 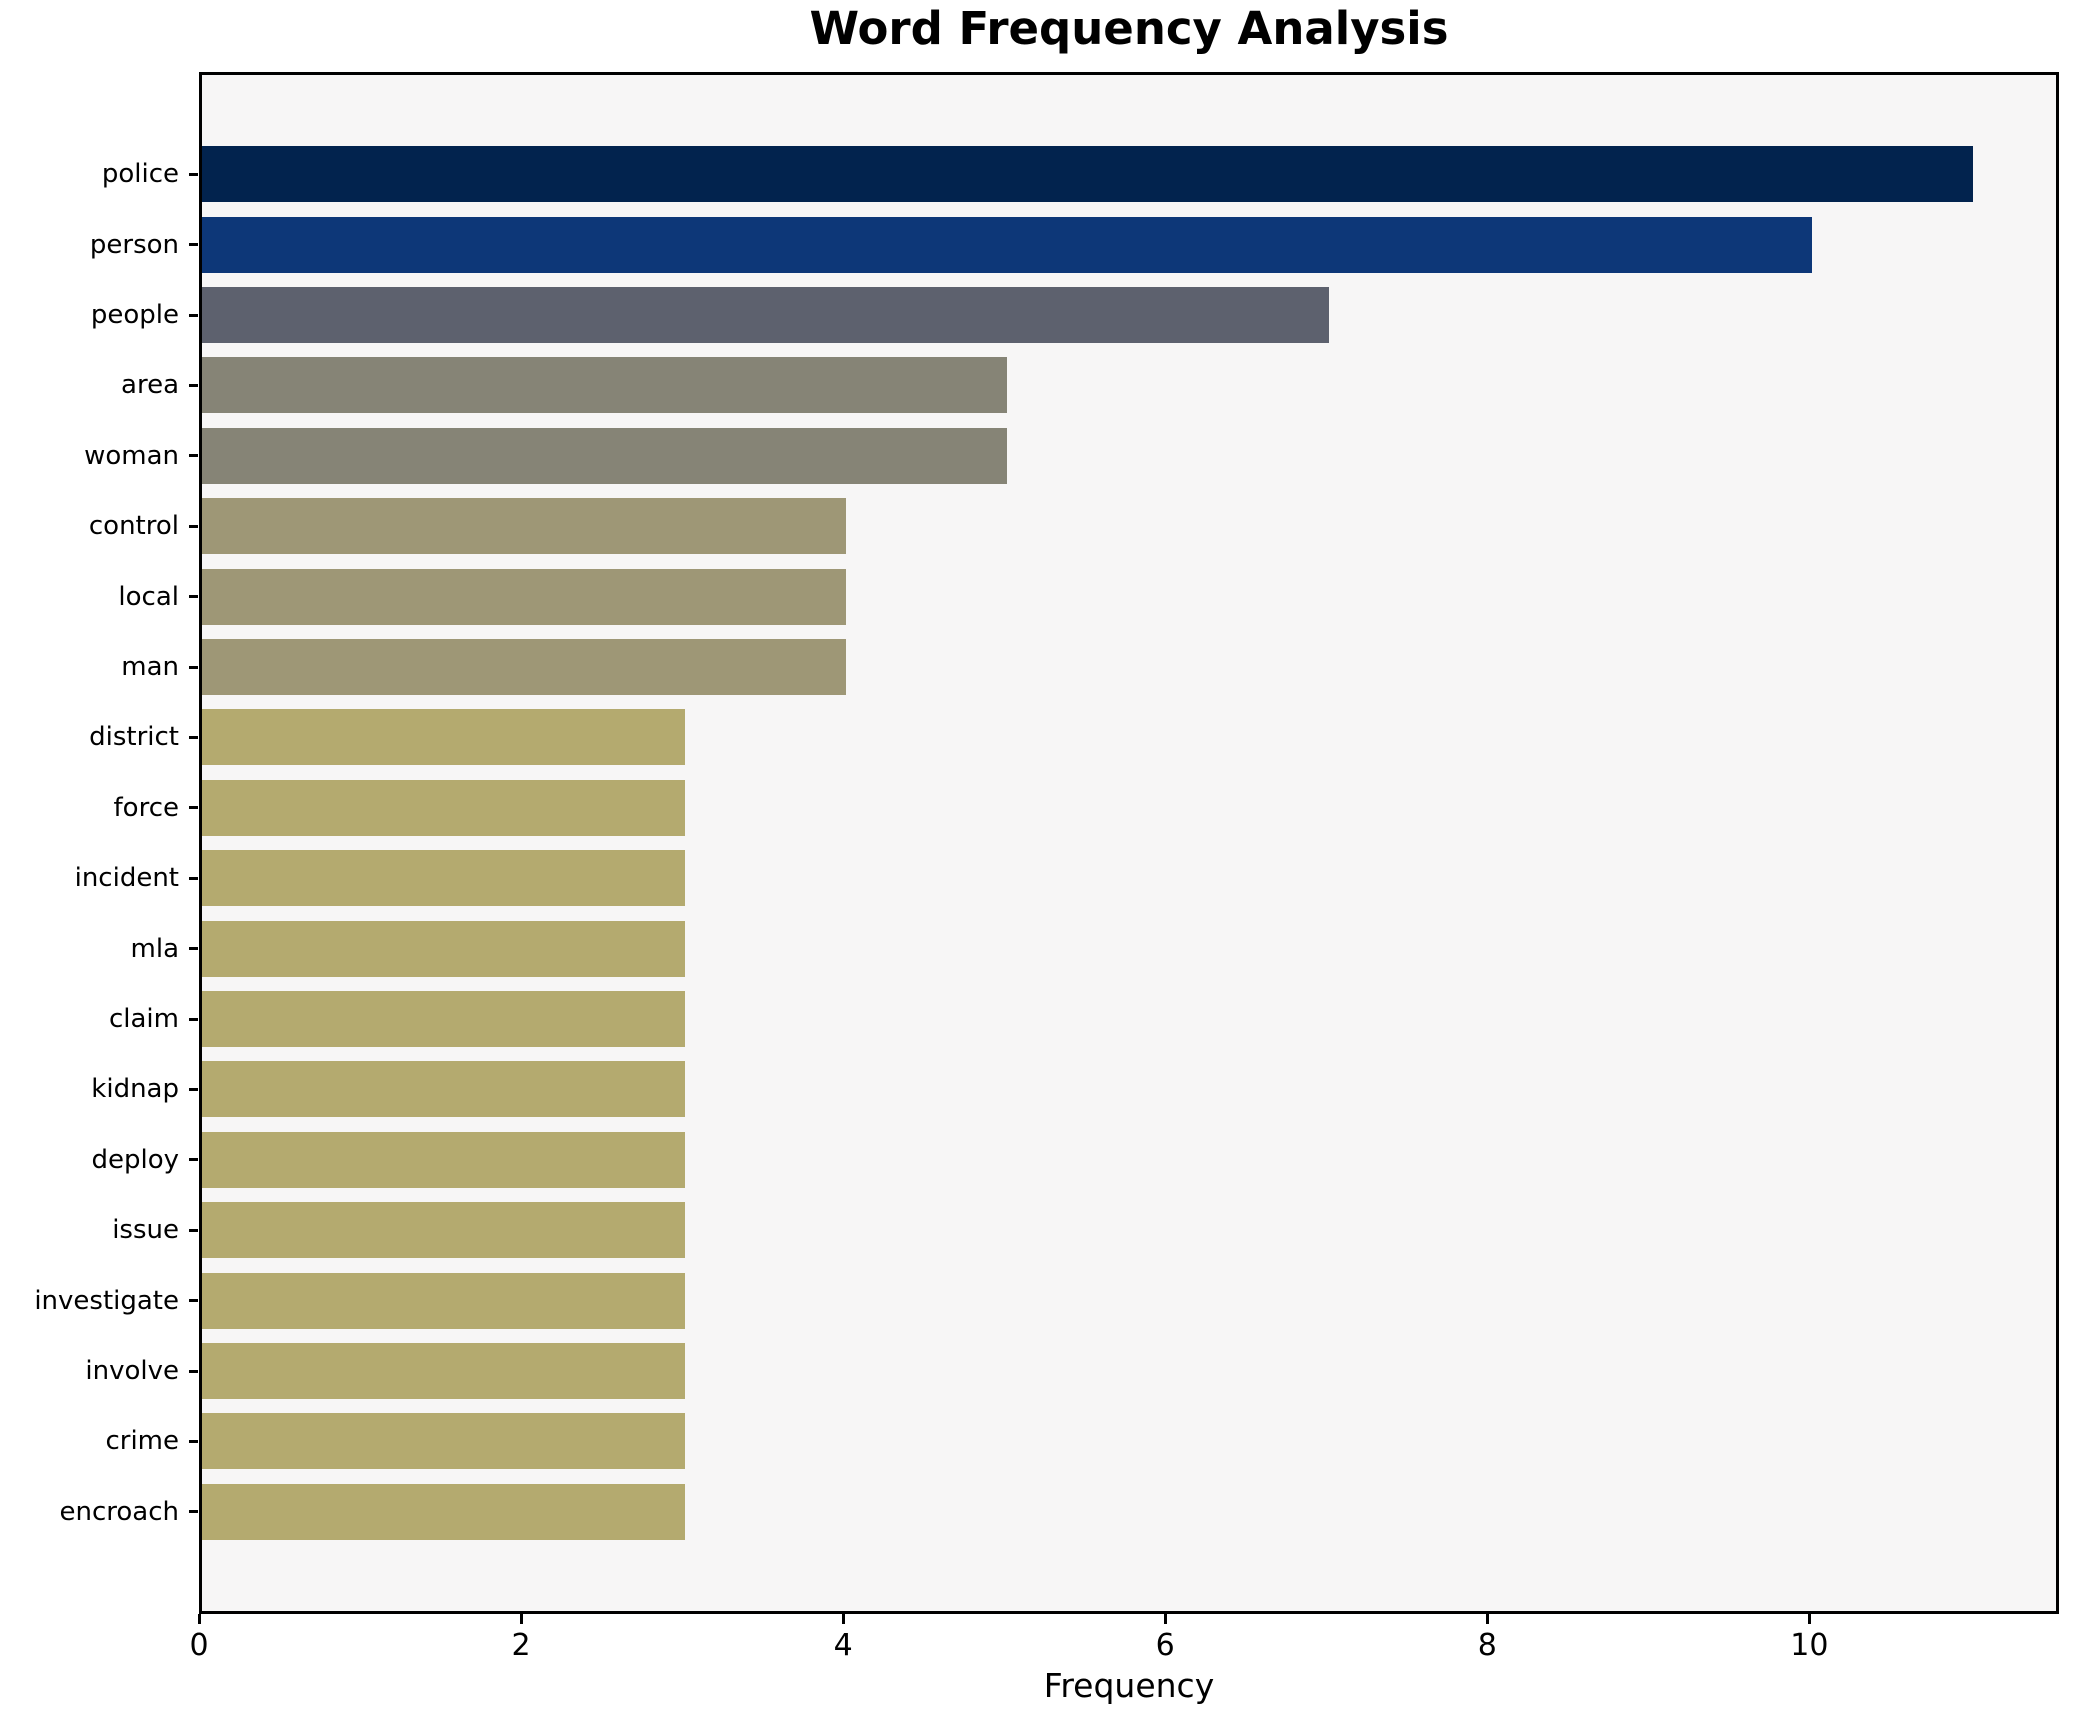 I want to click on bar-local, so click(x=524, y=596).